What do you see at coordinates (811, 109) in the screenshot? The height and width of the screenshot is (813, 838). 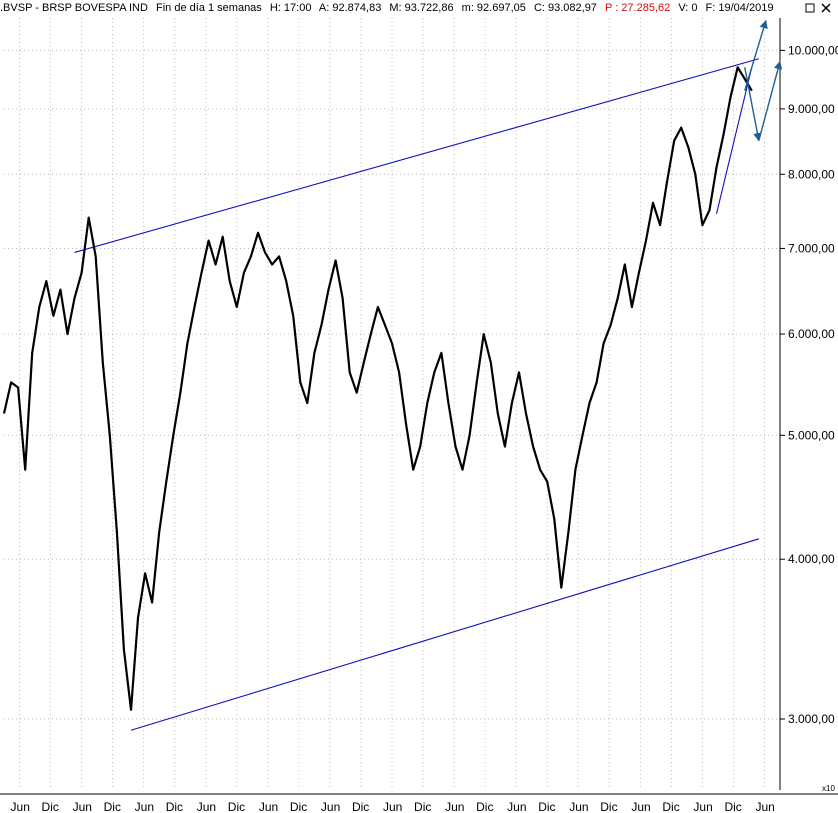 I see `y-tick-label: 9.000,00` at bounding box center [811, 109].